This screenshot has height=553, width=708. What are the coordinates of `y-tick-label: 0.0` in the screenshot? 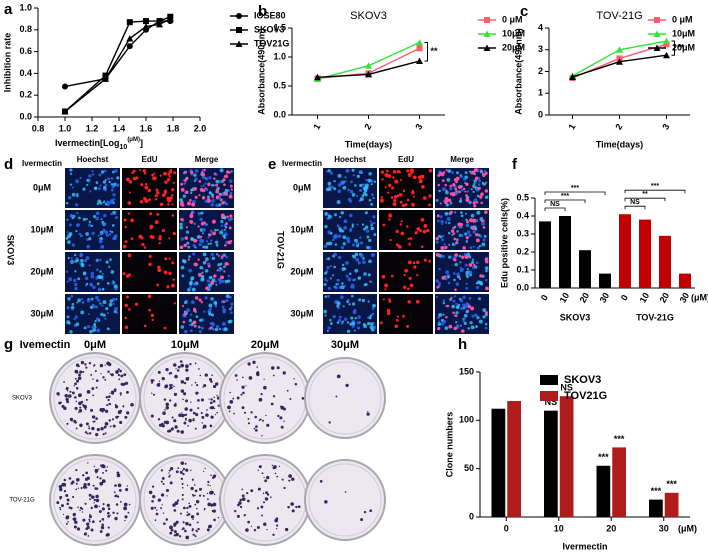 It's located at (279, 114).